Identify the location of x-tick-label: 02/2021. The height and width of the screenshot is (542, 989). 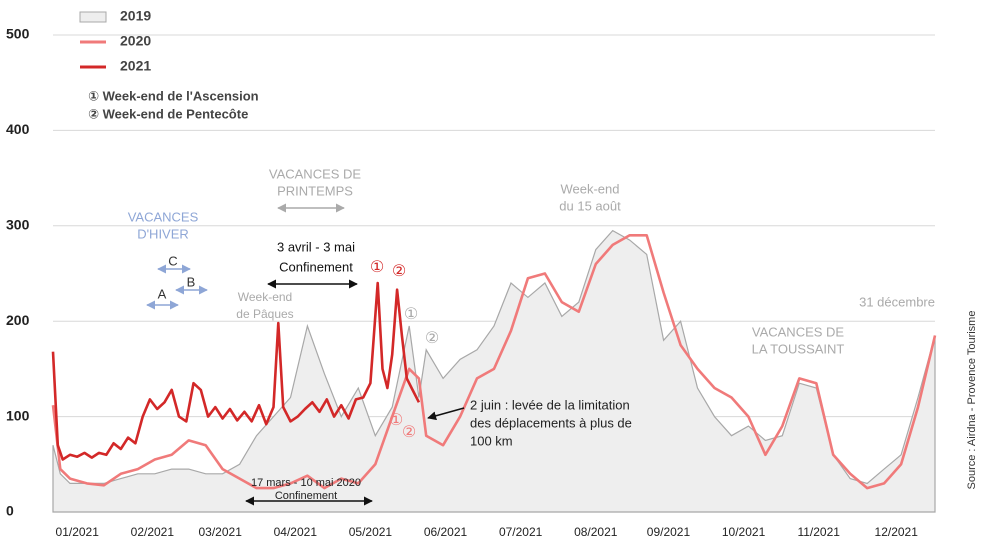
(153, 532).